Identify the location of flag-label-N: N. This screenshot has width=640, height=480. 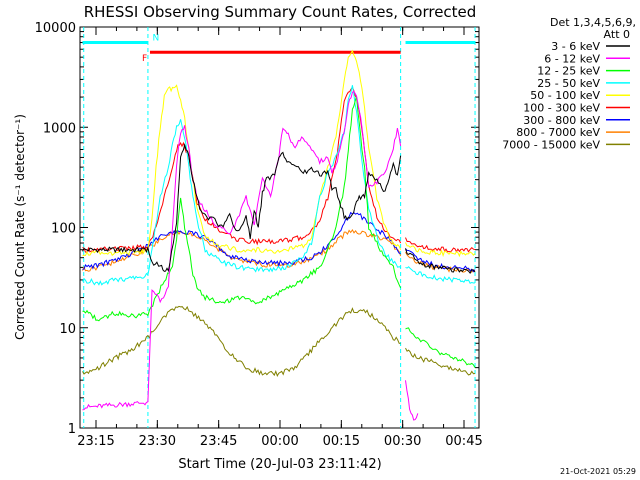
(156, 39).